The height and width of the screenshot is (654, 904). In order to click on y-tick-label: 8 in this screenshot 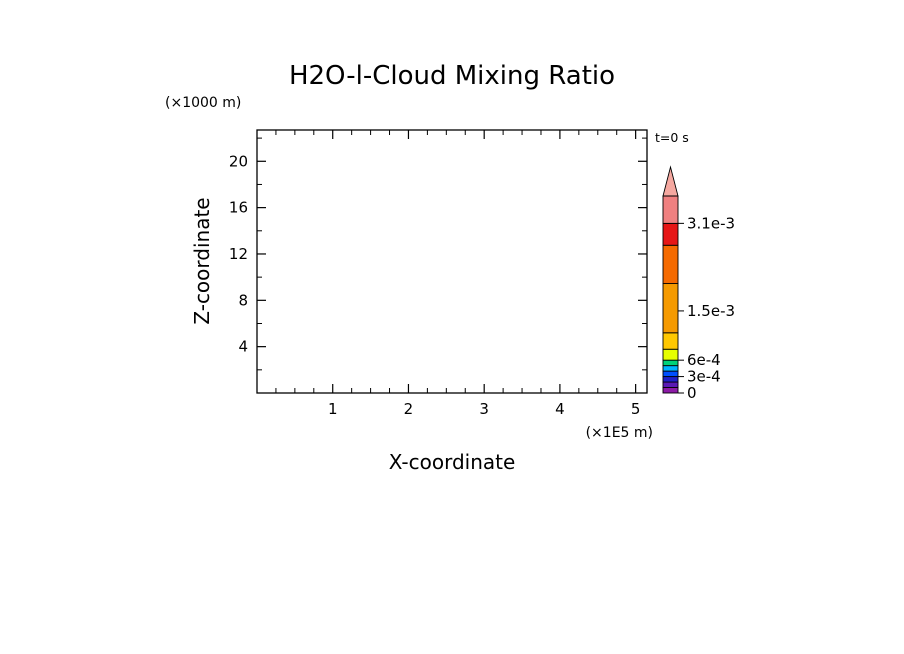, I will do `click(243, 300)`.